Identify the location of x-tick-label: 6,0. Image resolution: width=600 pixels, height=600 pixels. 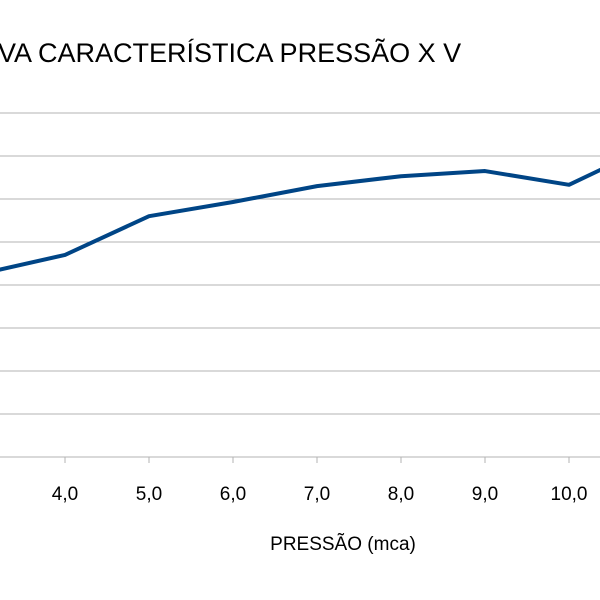
(233, 494).